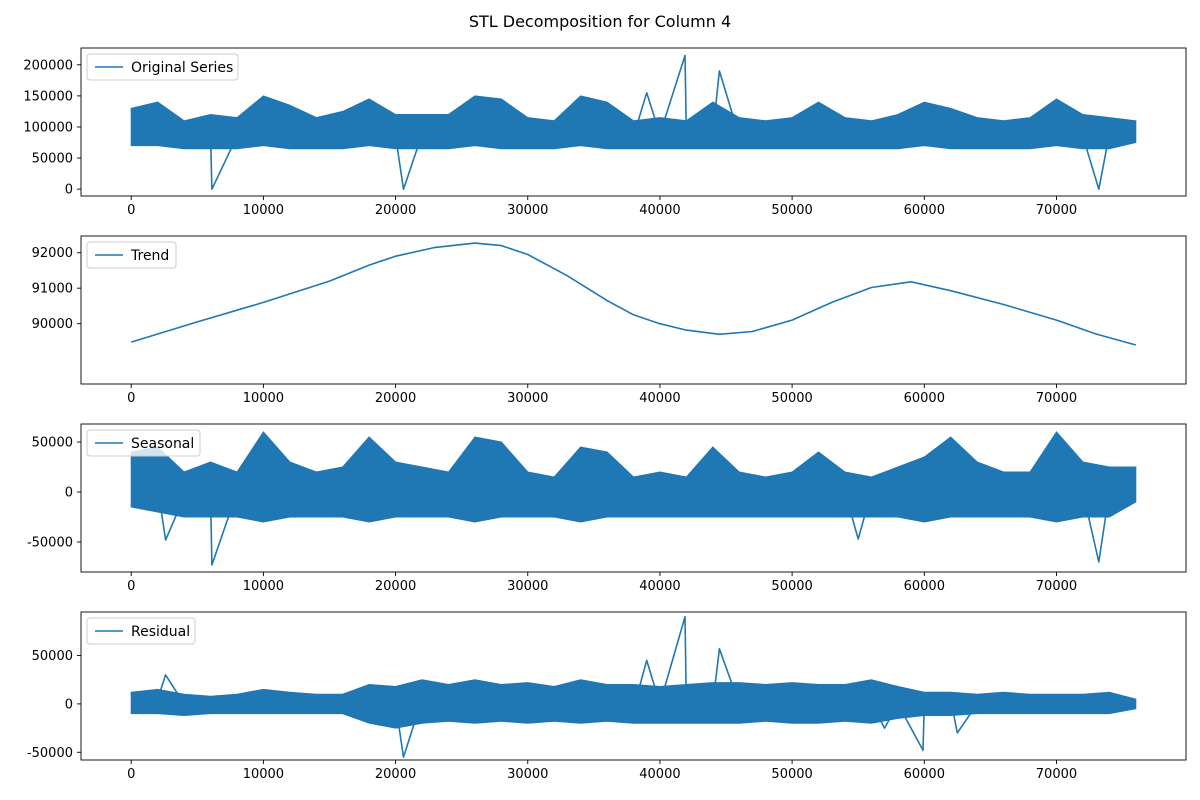  I want to click on legend-label: Seasonal, so click(162, 444).